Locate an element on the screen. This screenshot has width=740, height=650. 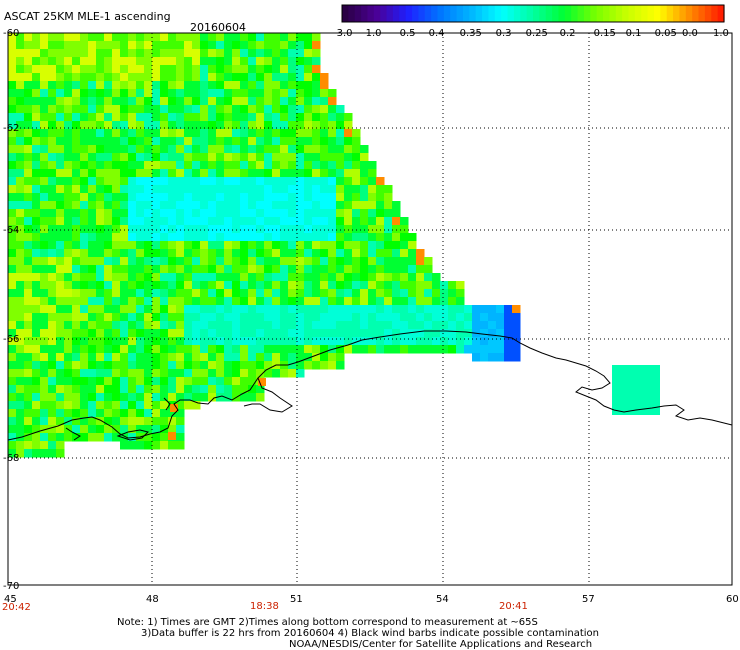
colorbar is located at coordinates (533, 13).